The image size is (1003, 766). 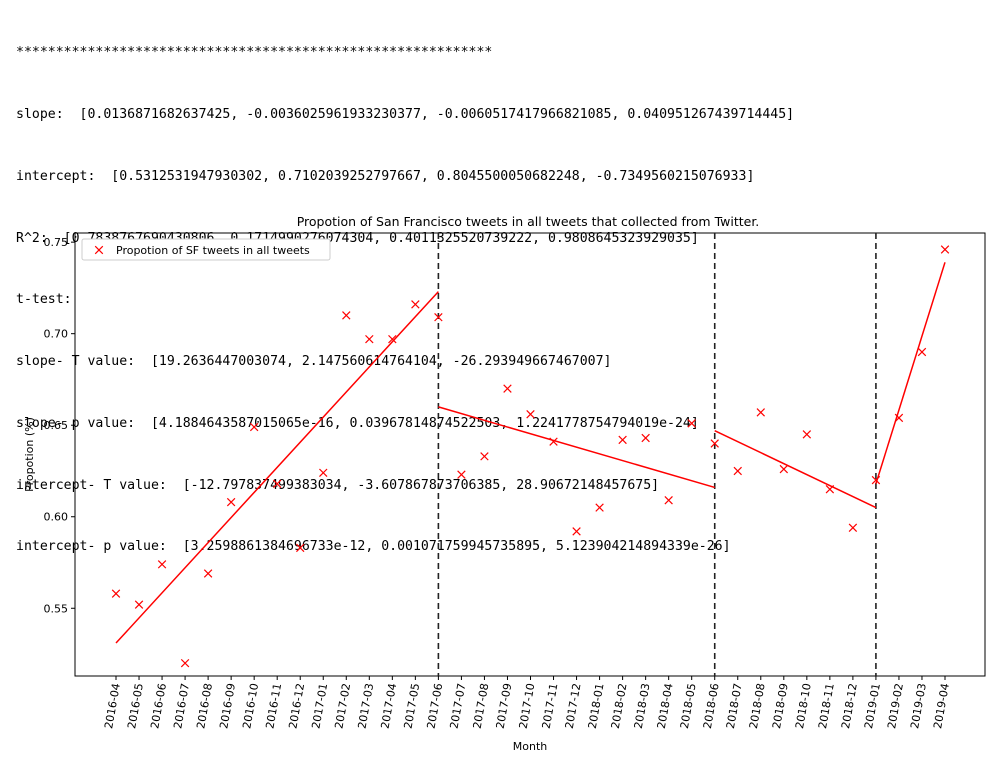 What do you see at coordinates (56, 242) in the screenshot?
I see `y-tick-label: 0.75` at bounding box center [56, 242].